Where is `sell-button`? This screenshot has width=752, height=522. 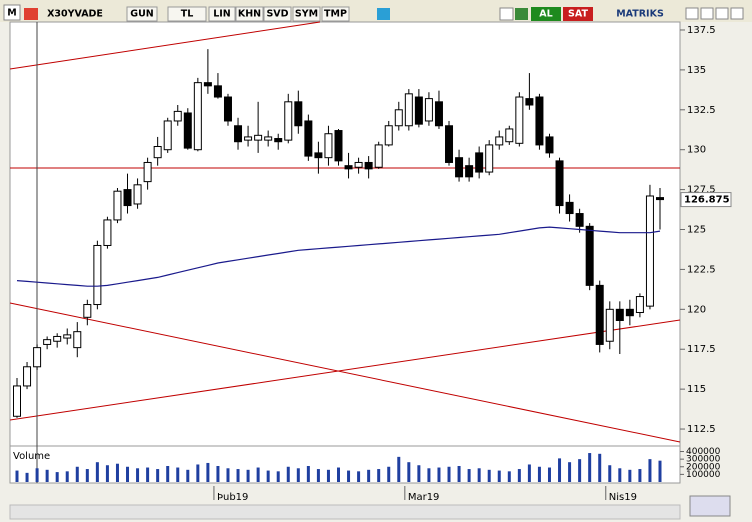 sell-button is located at coordinates (578, 14).